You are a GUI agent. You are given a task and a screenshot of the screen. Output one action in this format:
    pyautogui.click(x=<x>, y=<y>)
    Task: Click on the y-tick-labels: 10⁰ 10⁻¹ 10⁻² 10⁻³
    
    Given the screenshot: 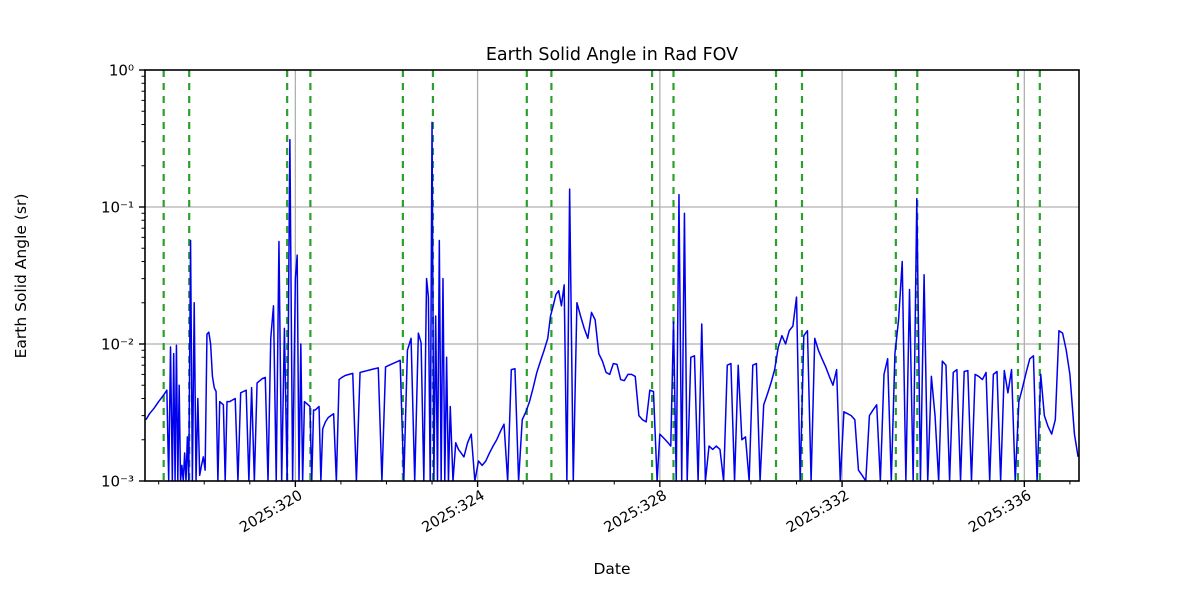 What is the action you would take?
    pyautogui.click(x=117, y=276)
    